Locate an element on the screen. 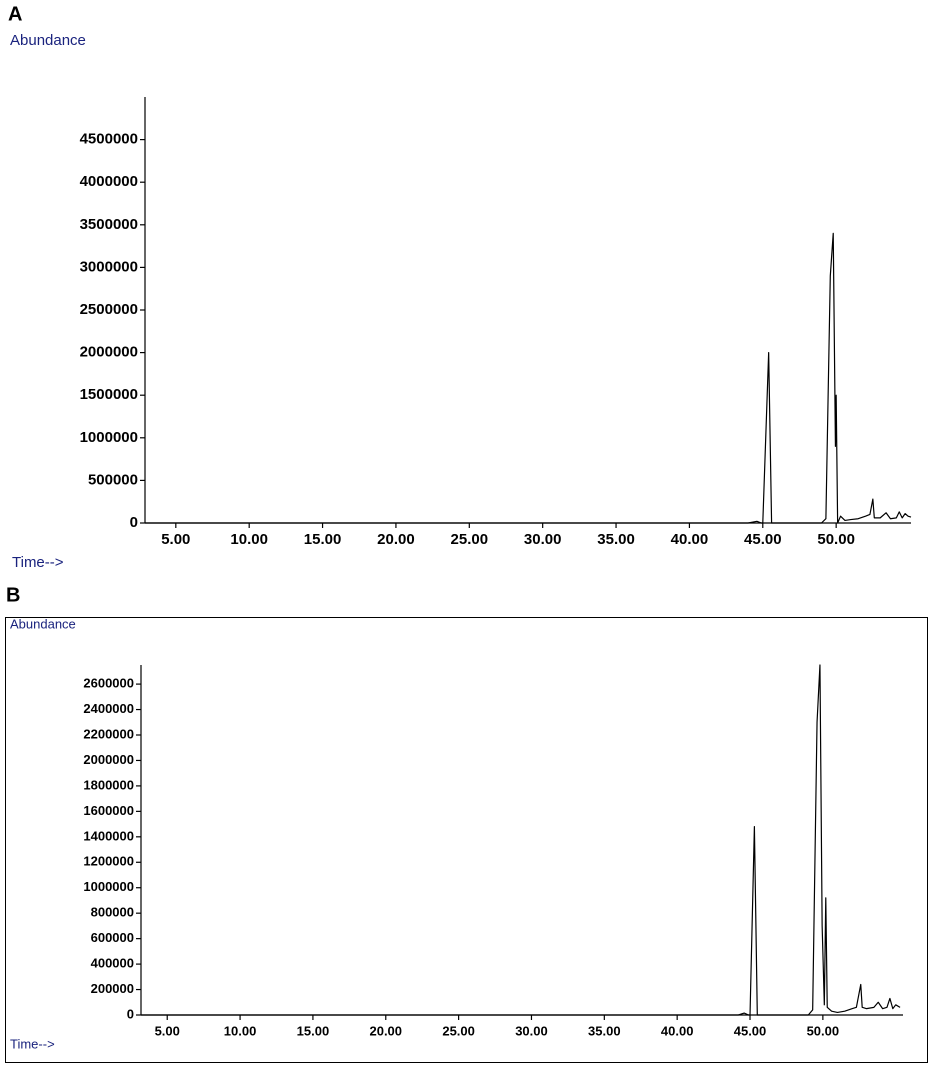 The height and width of the screenshot is (1073, 935). y-tick-label: 3500000 is located at coordinates (109, 224).